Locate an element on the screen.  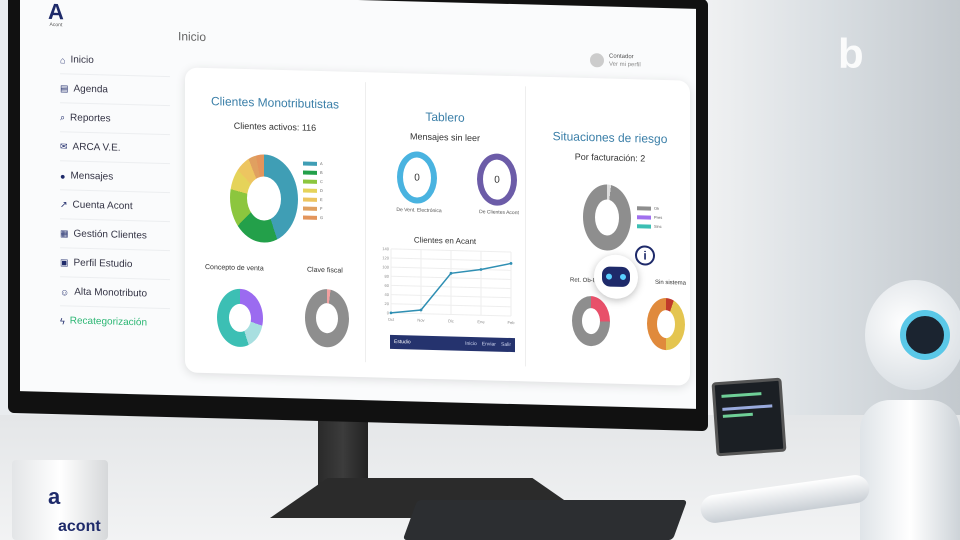
footer-link: Enviar is located at coordinates (488, 344).